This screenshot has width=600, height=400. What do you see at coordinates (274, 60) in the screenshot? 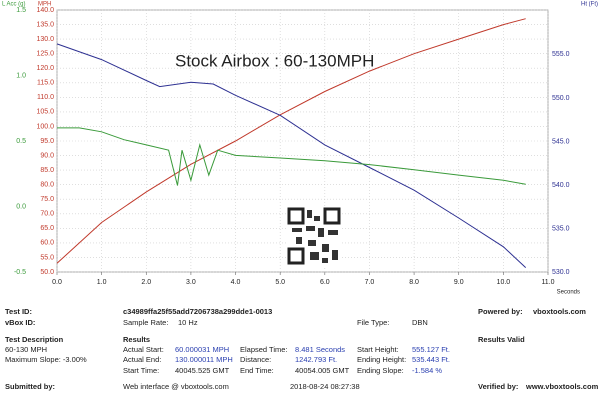
I see `chart-title: Stock Airbox : 60-130MPH` at bounding box center [274, 60].